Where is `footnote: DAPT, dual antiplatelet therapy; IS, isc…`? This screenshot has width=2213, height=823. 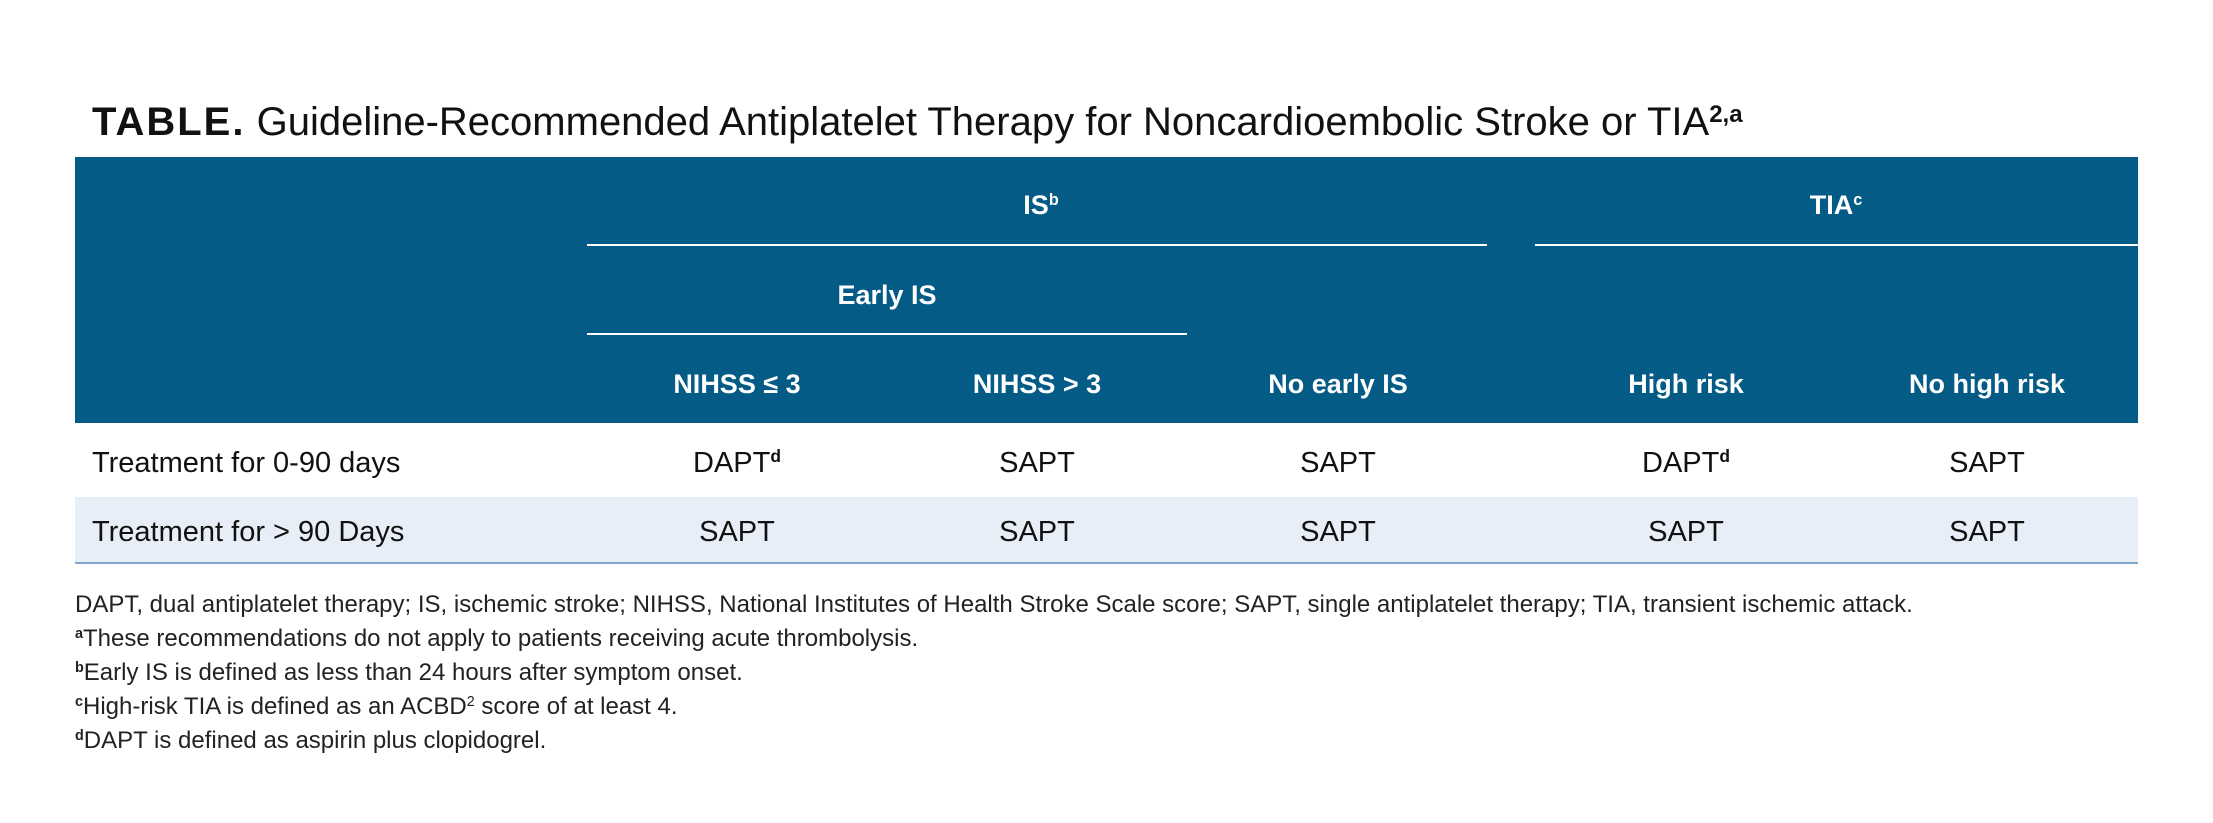
footnote: DAPT, dual antiplatelet therapy; IS, isc… is located at coordinates (994, 604).